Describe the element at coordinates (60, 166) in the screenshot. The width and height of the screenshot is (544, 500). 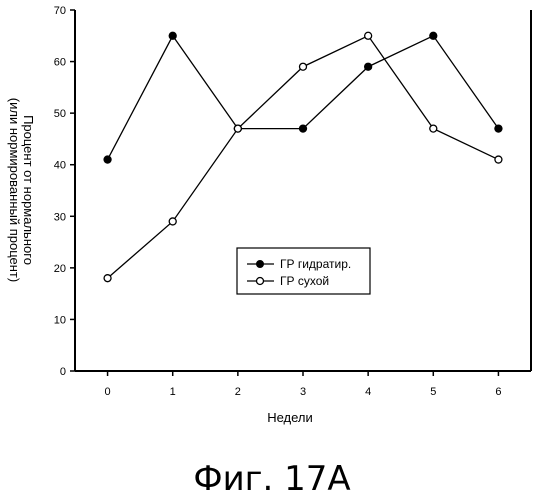
I see `y-tick-label: 40` at that location.